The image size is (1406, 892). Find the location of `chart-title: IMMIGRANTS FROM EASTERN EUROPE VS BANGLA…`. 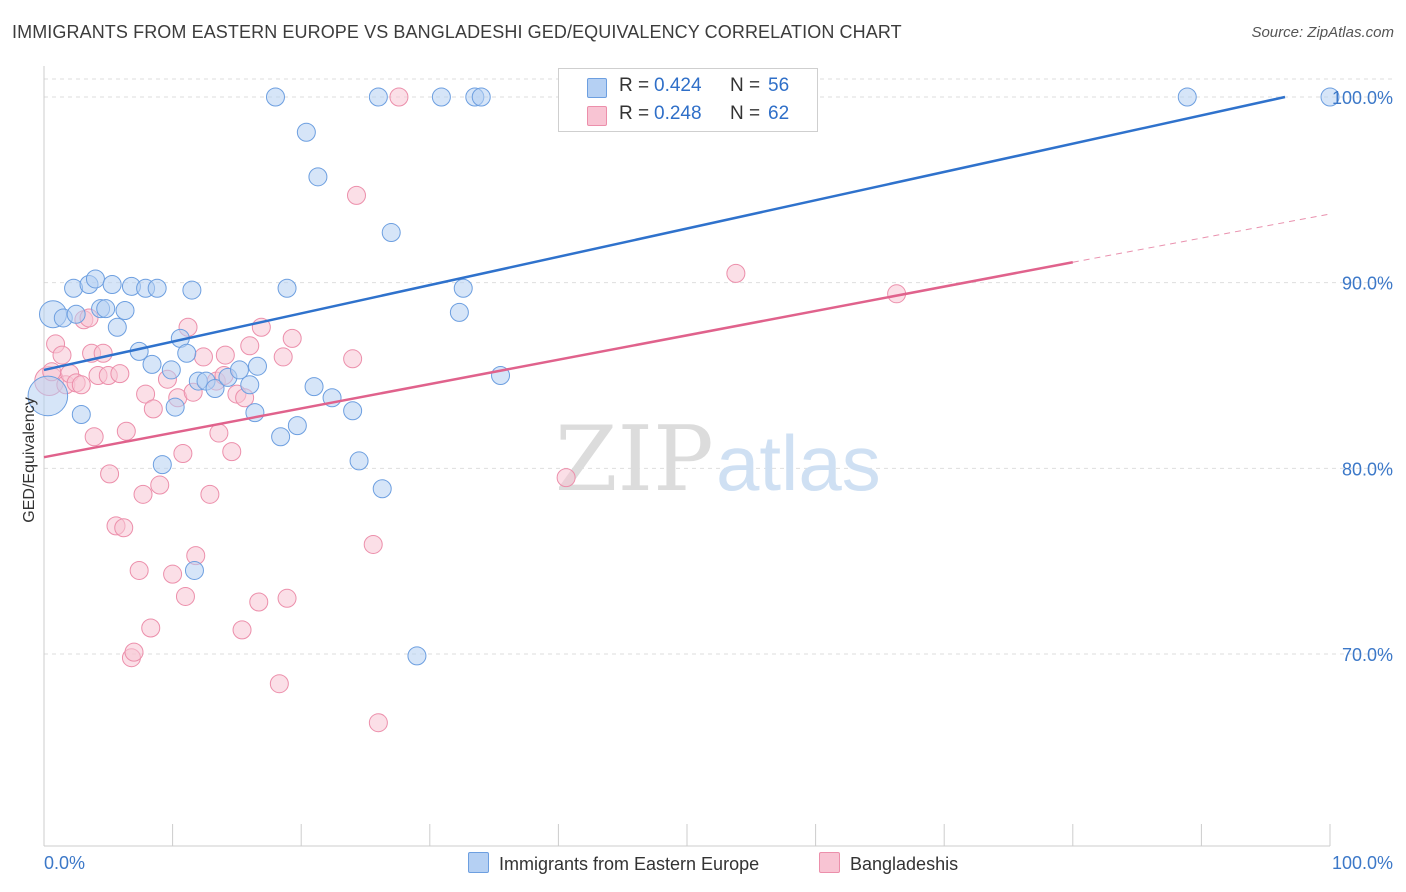

chart-title: IMMIGRANTS FROM EASTERN EUROPE VS BANGLA… is located at coordinates (457, 32).